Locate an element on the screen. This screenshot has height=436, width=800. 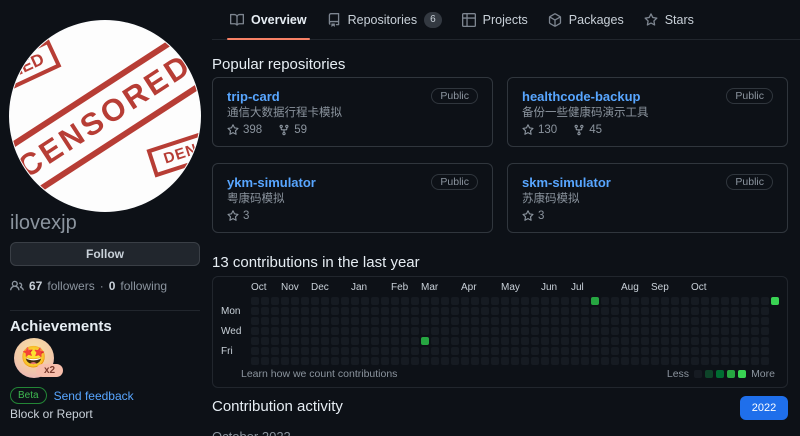
stargazers: 3 is located at coordinates (533, 216).